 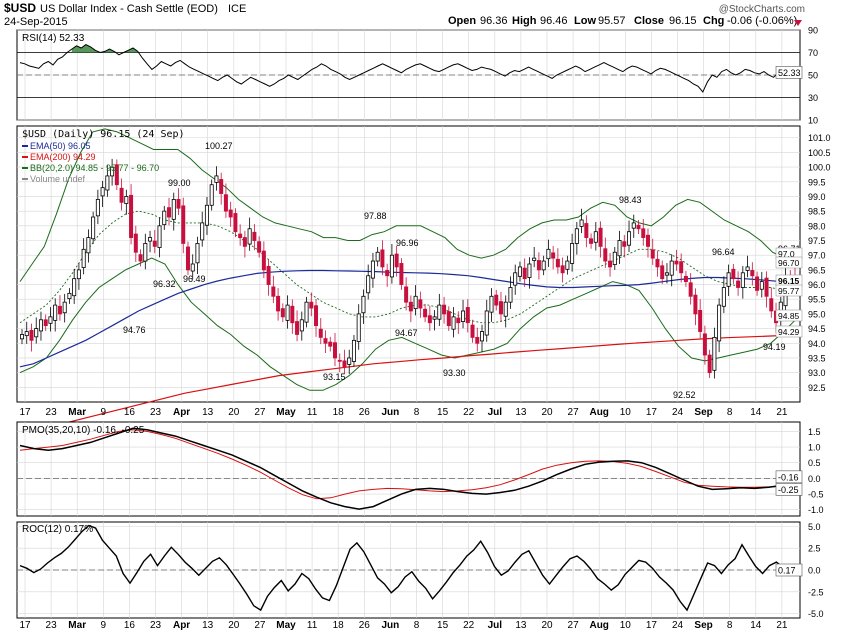 What do you see at coordinates (814, 527) in the screenshot?
I see `roc-ytick-label: 5.0` at bounding box center [814, 527].